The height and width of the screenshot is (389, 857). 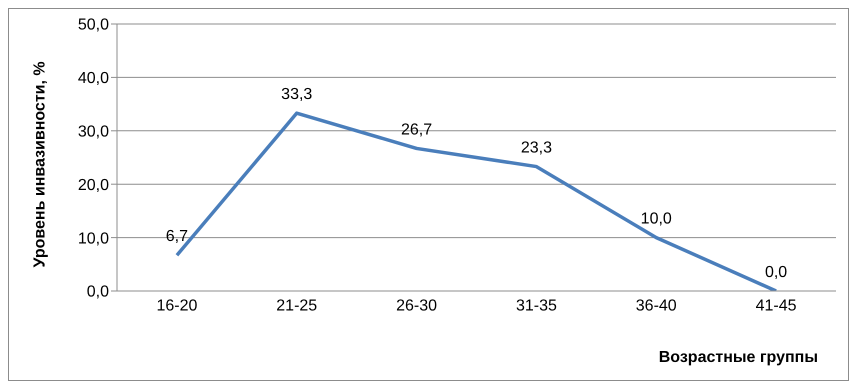 What do you see at coordinates (94, 25) in the screenshot?
I see `y-tick-label: 50,0` at bounding box center [94, 25].